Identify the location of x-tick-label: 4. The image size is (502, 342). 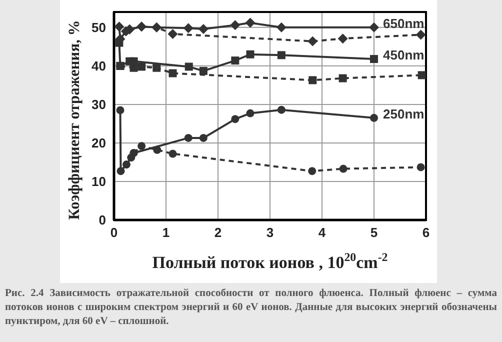
(322, 232).